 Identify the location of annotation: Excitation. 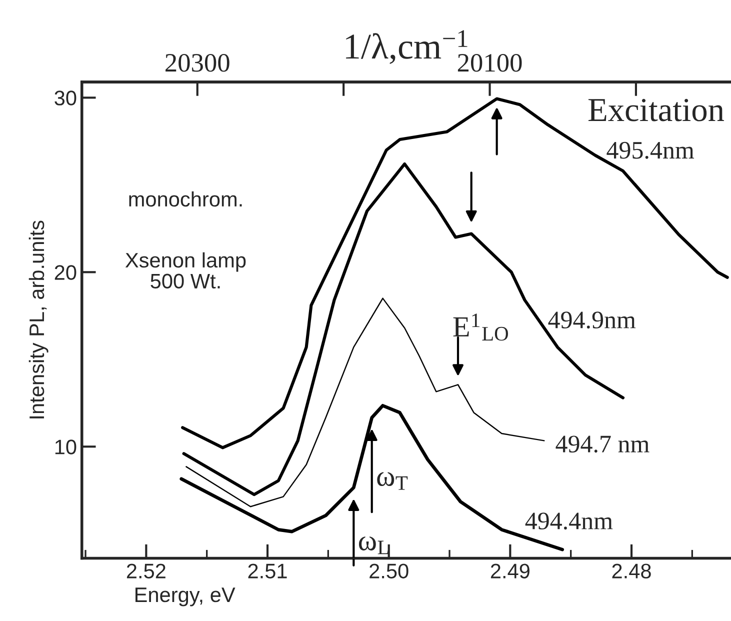
(656, 110).